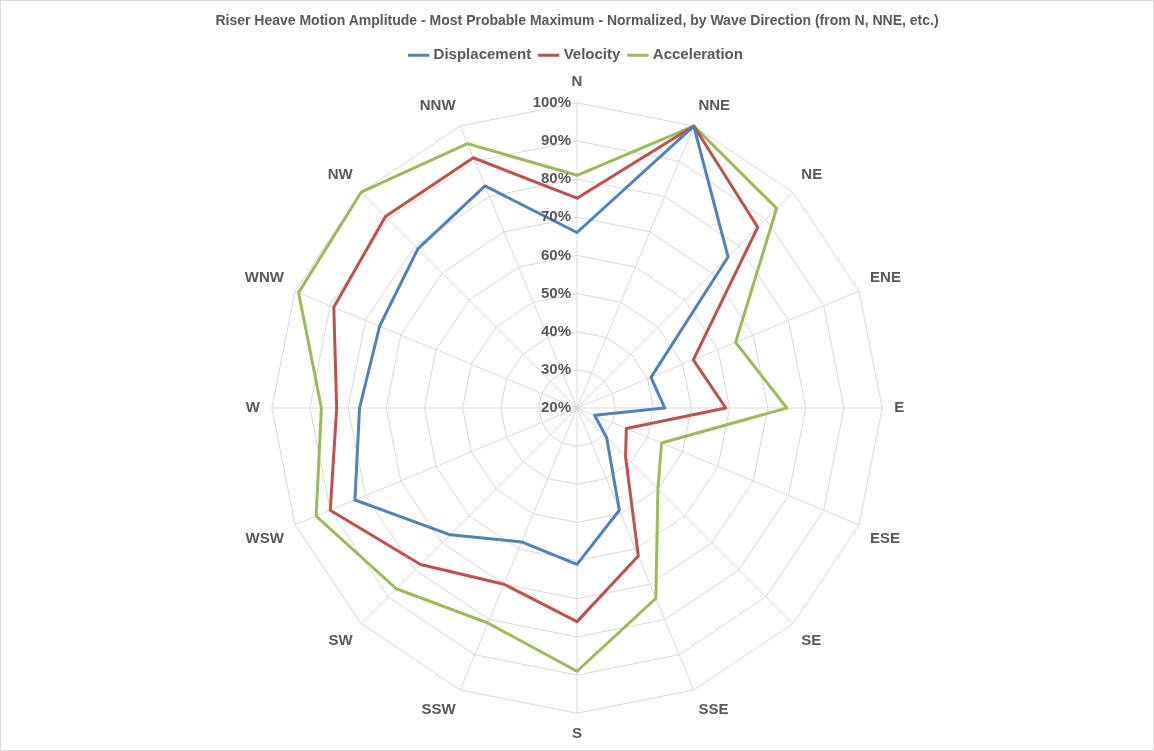 The height and width of the screenshot is (751, 1154). Describe the element at coordinates (812, 173) in the screenshot. I see `spoke-label: NE` at that location.